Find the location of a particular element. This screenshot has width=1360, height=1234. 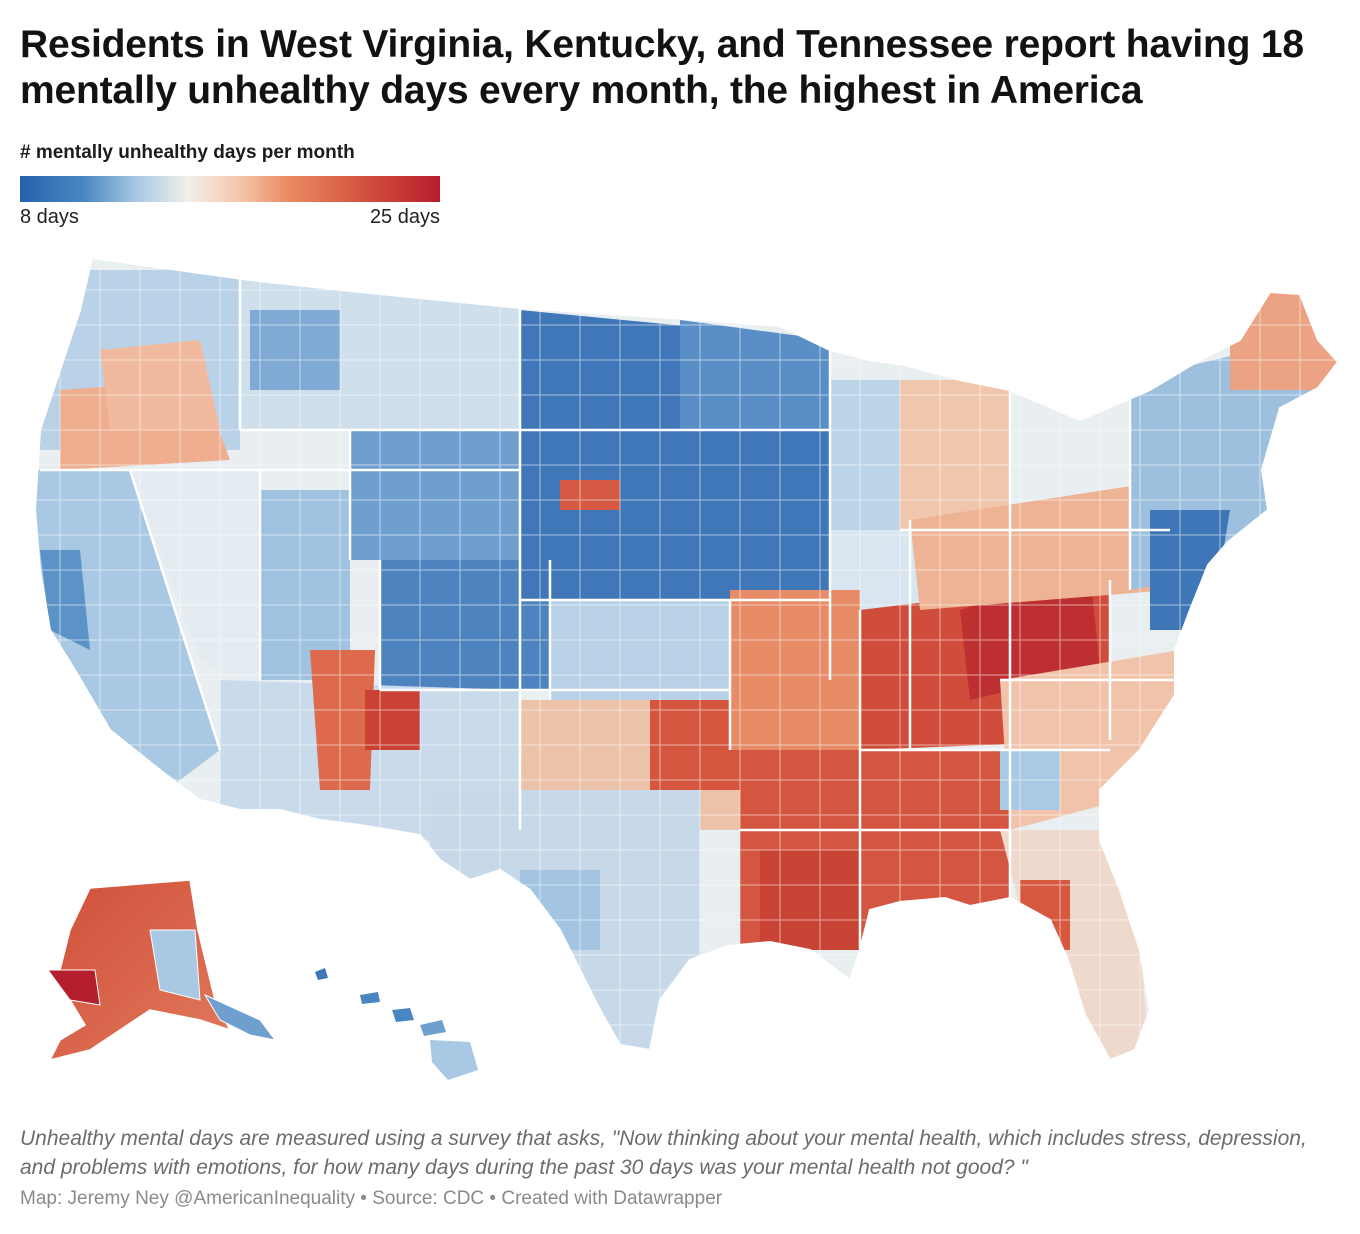

legend-title: # mentally unhealthy days per month is located at coordinates (187, 152).